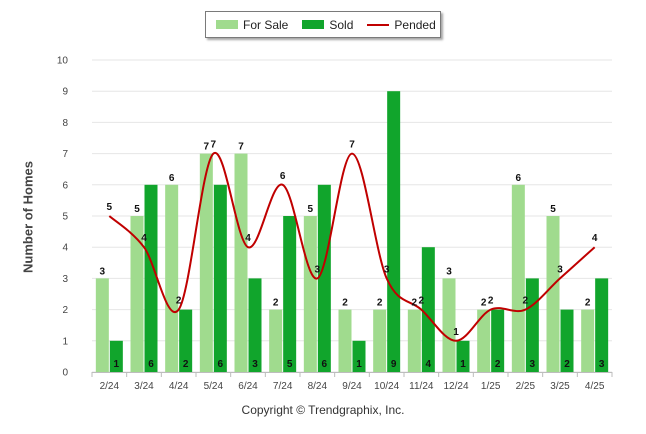 The width and height of the screenshot is (646, 434). I want to click on x-tick-label: 3/25, so click(560, 386).